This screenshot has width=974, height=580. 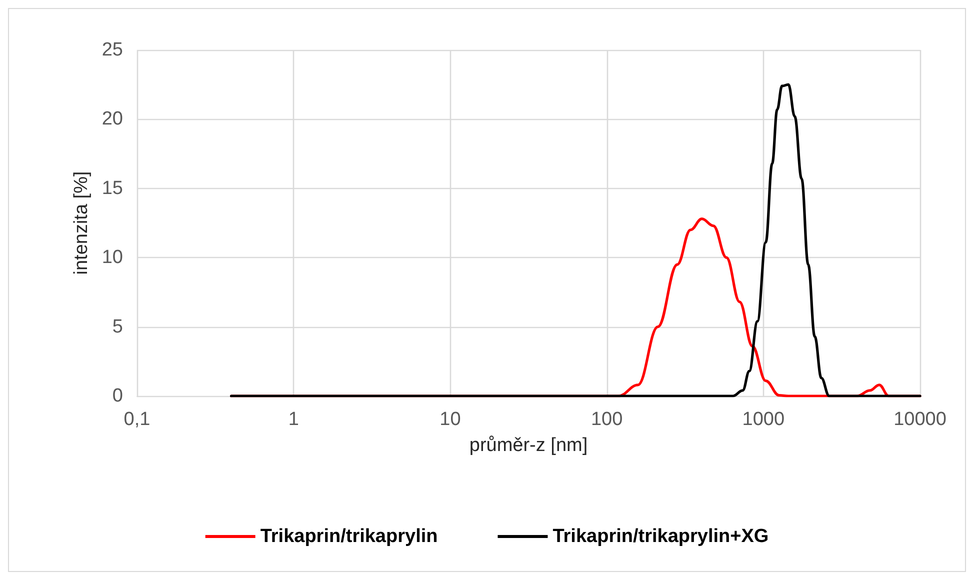 I want to click on x-axis-title: průměr-z [nm], so click(x=528, y=445).